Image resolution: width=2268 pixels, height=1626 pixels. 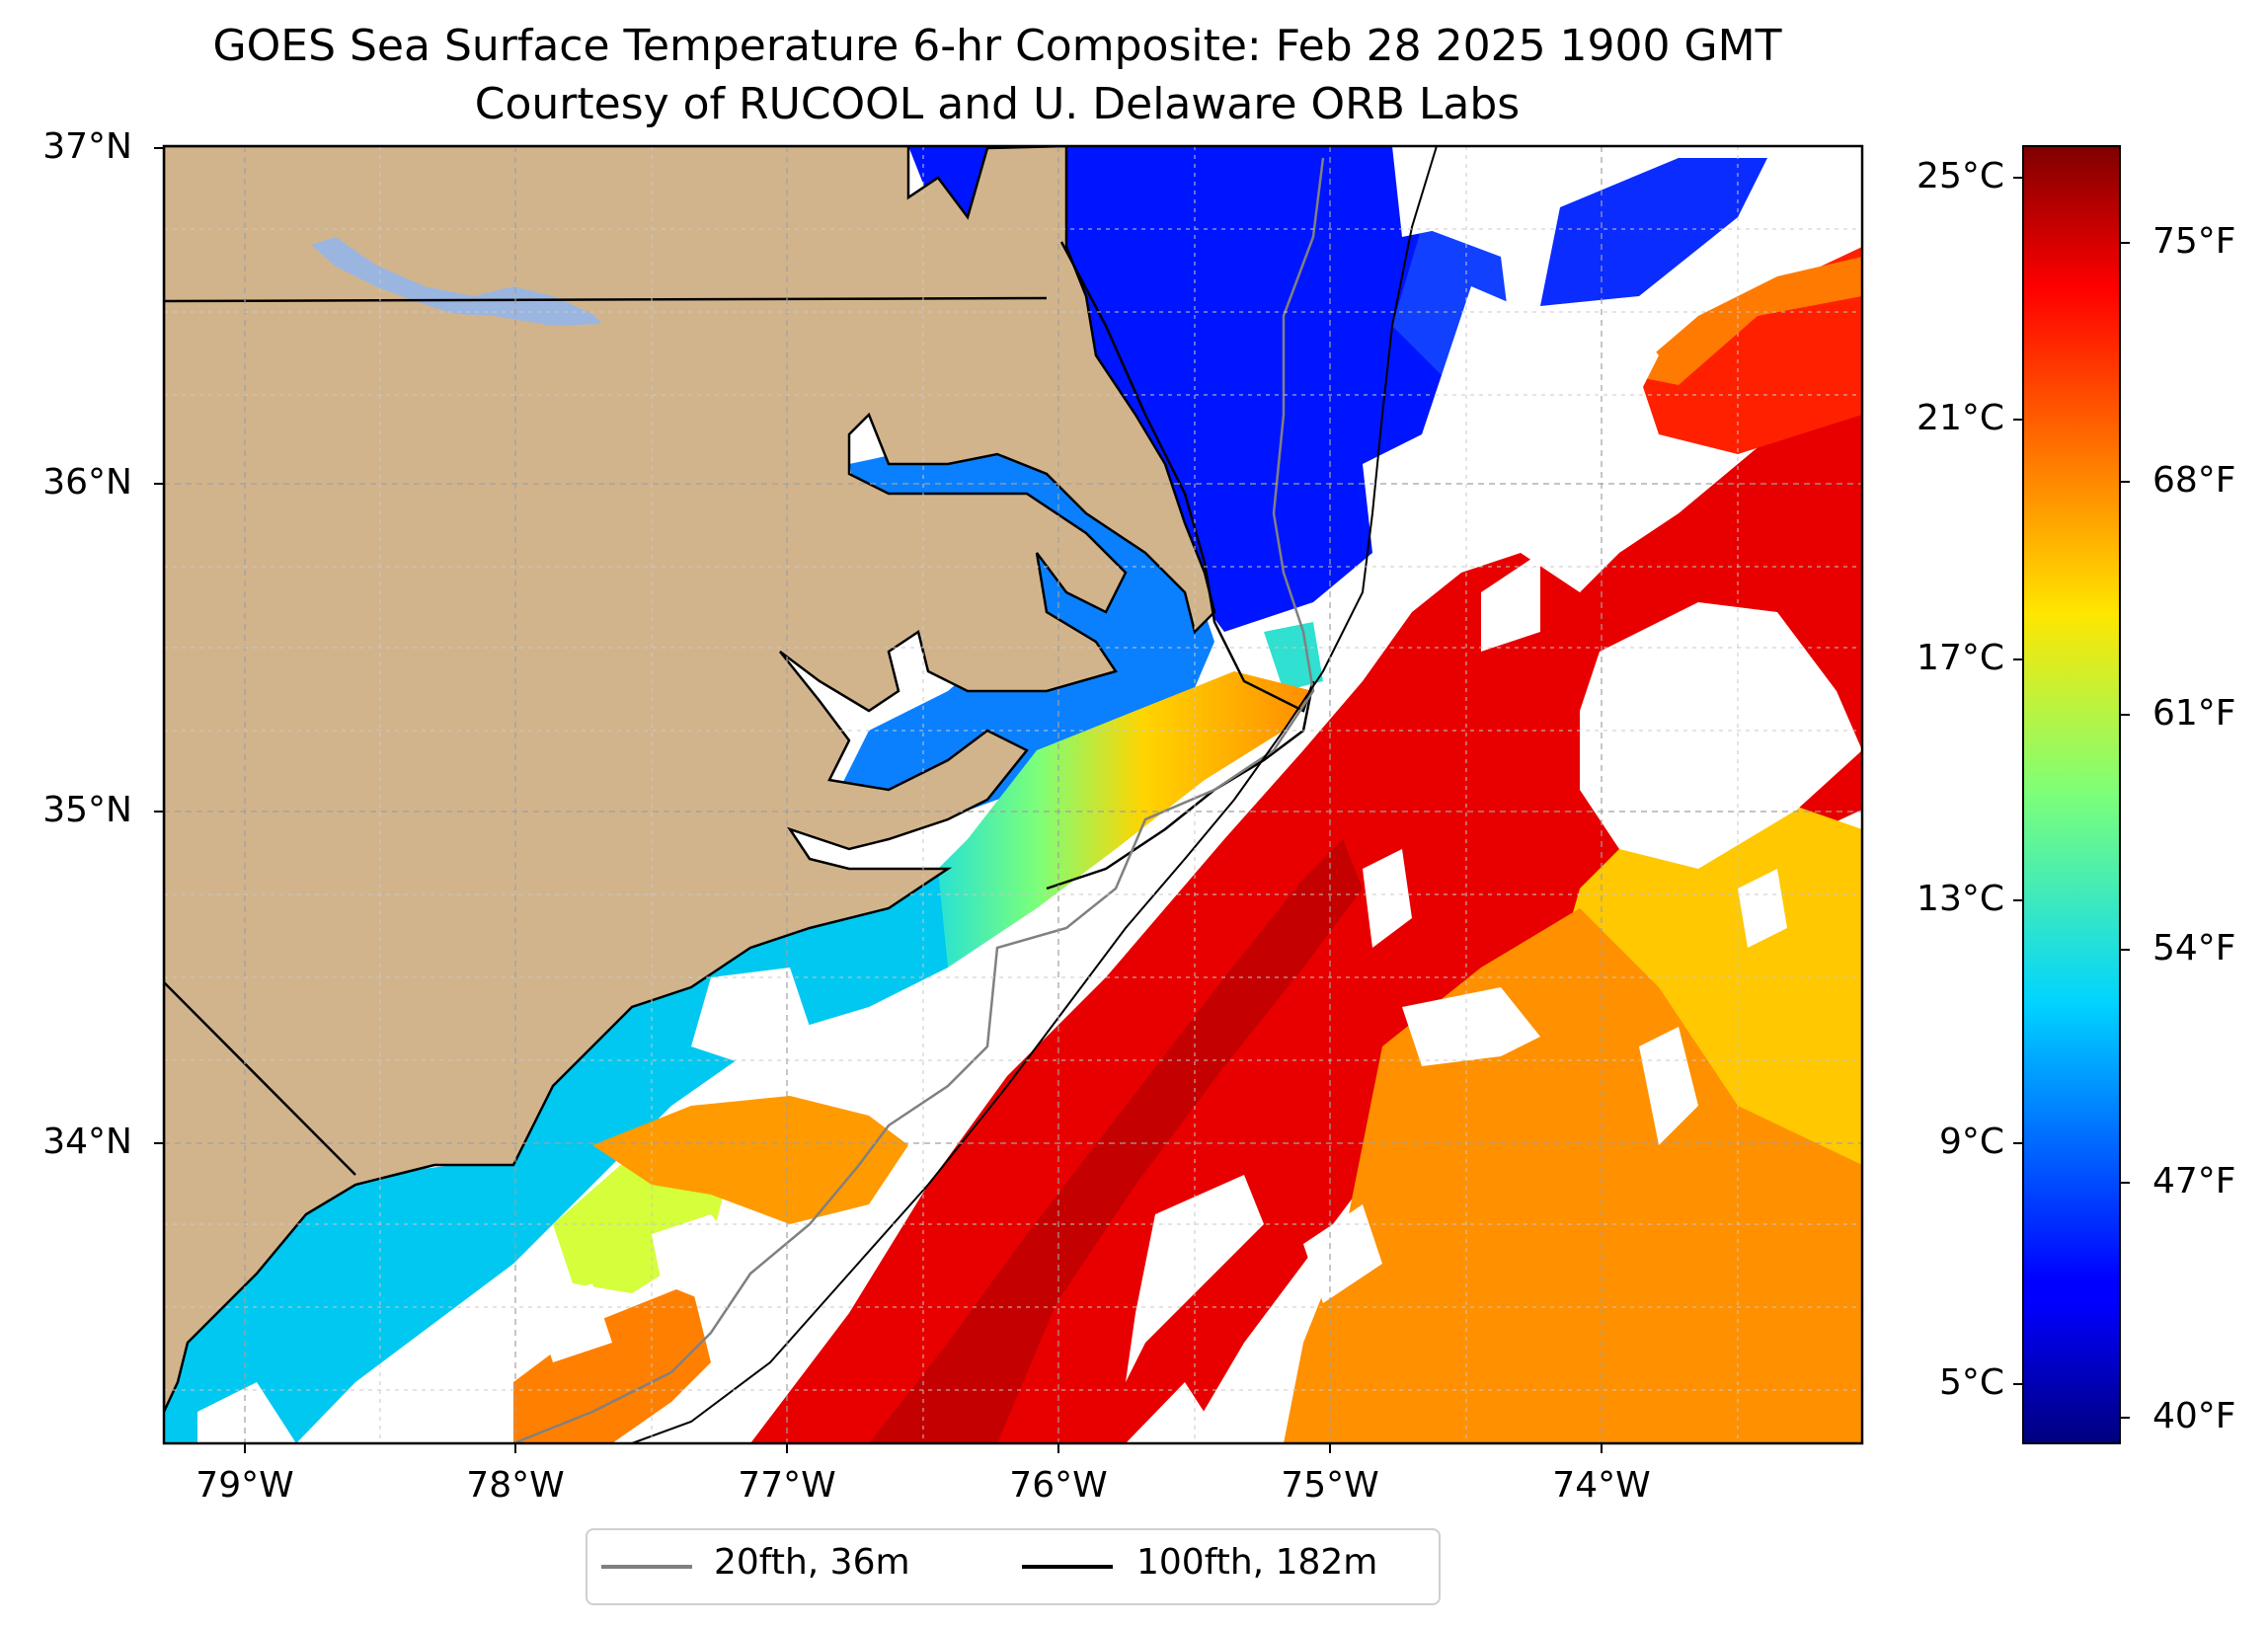 What do you see at coordinates (456, 281) in the screenshot?
I see `lake` at bounding box center [456, 281].